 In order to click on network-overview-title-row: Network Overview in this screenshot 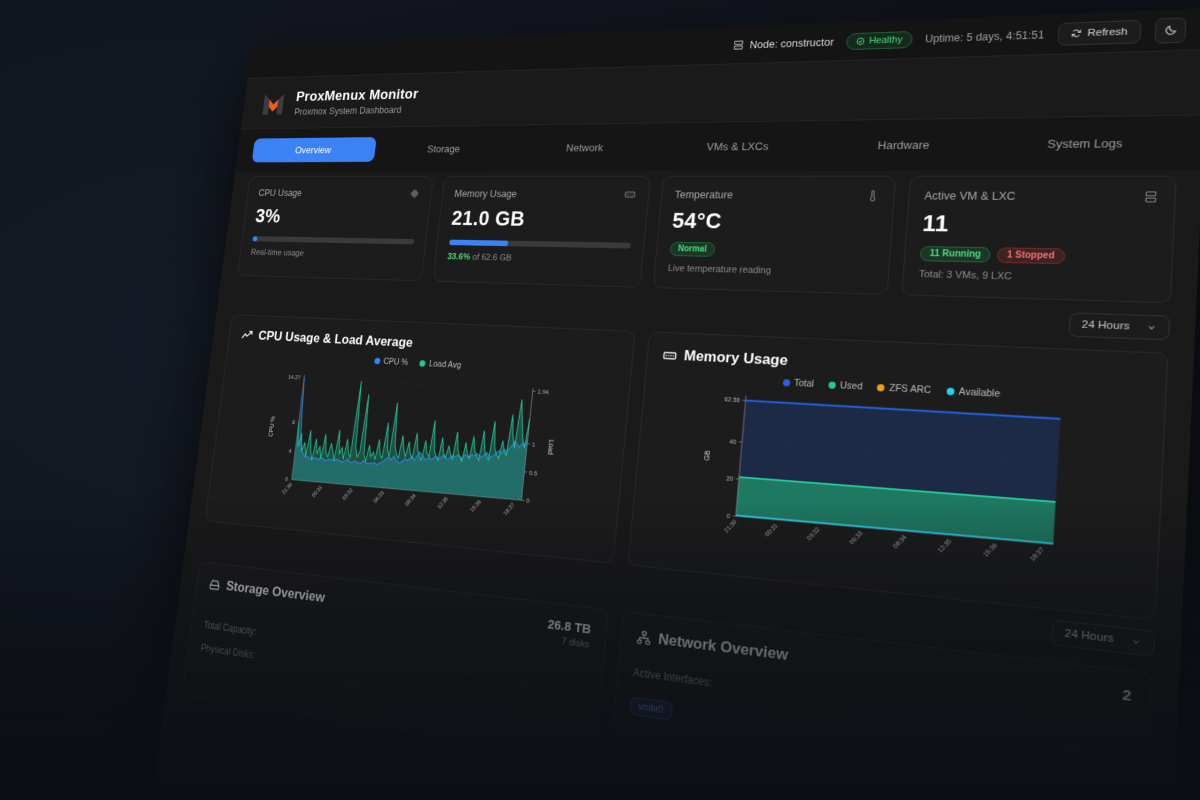, I will do `click(712, 646)`.